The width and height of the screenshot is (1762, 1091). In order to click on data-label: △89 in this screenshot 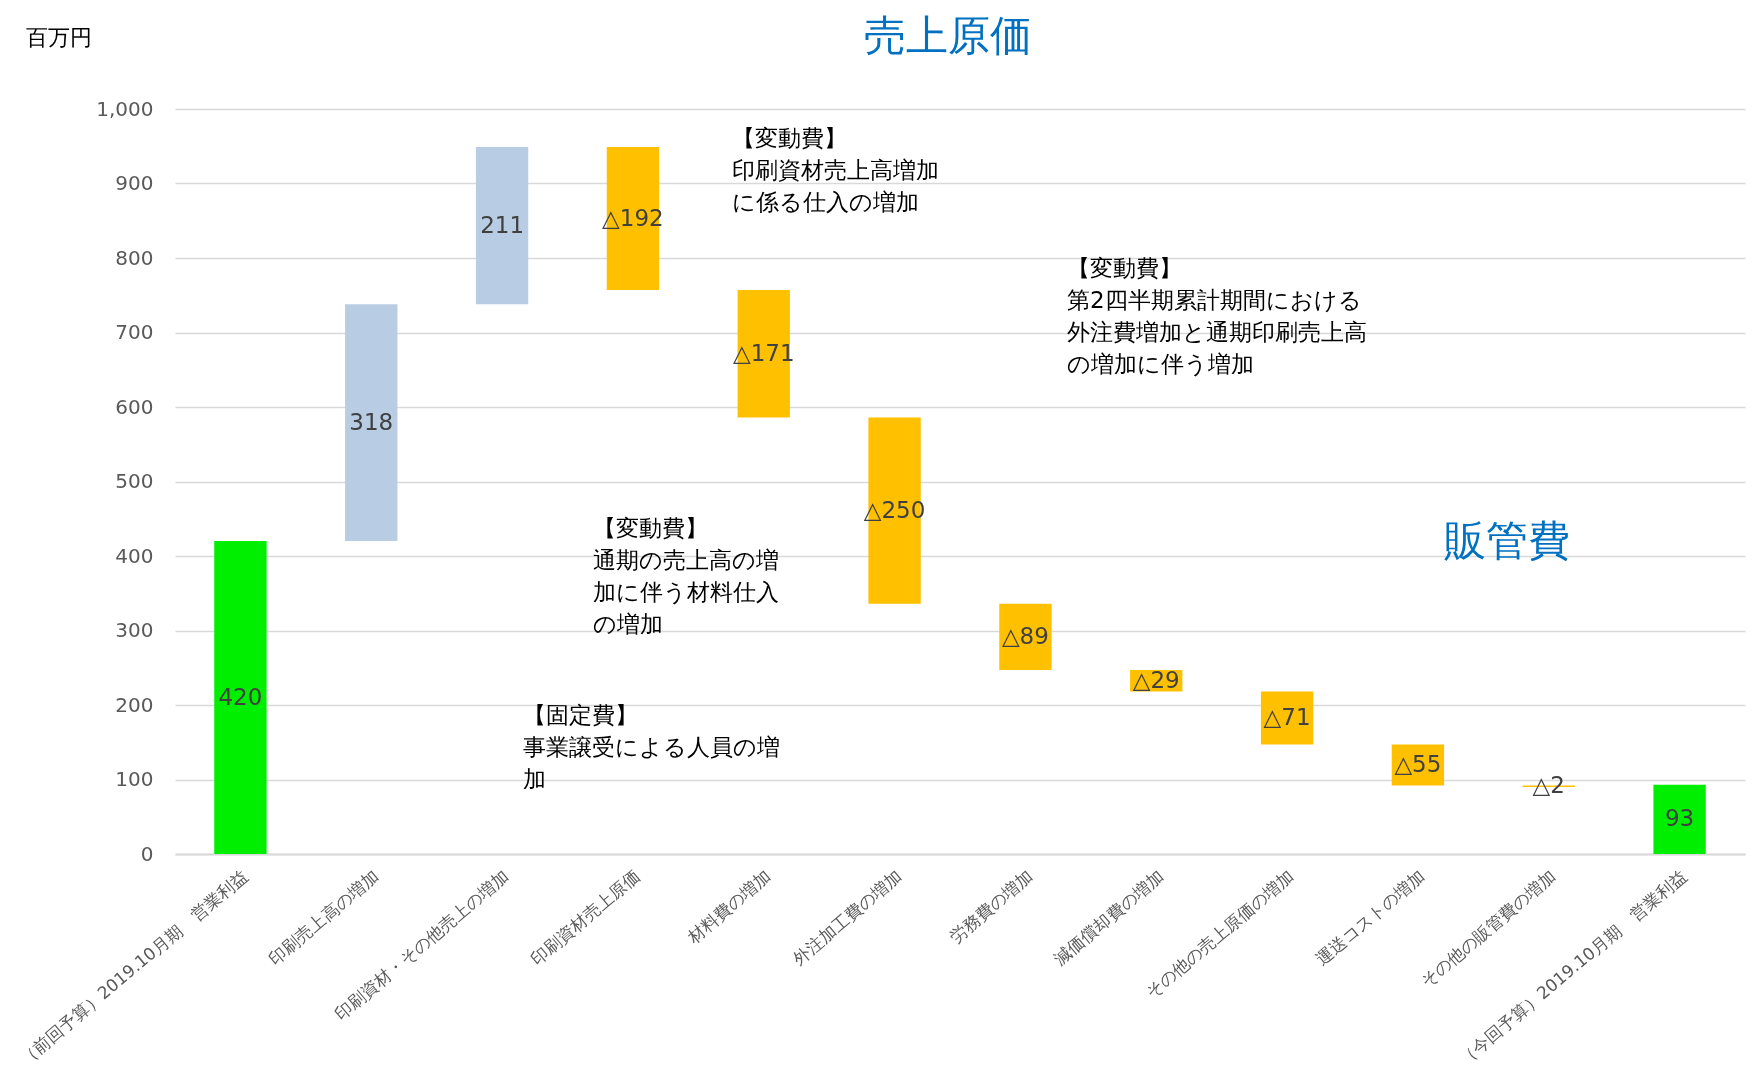, I will do `click(1025, 635)`.